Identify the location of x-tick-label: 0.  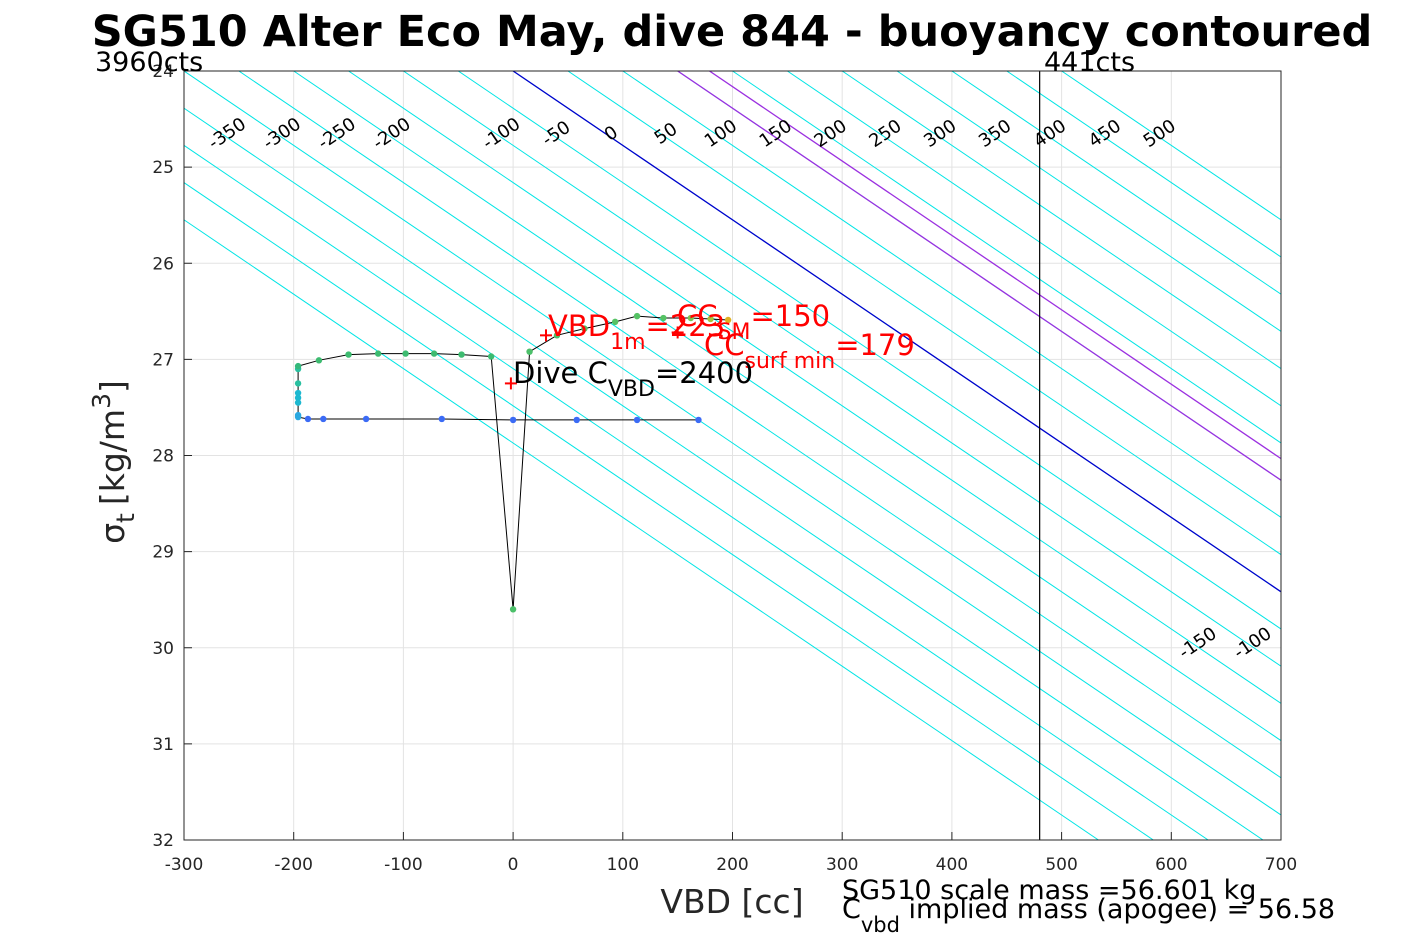
(513, 865).